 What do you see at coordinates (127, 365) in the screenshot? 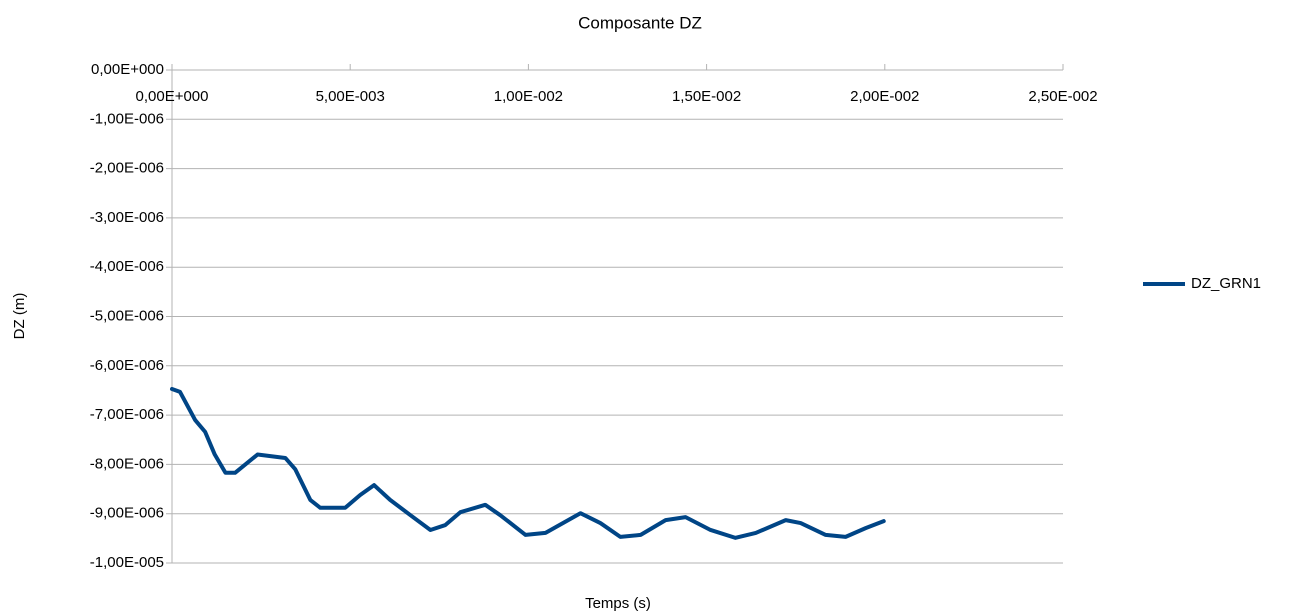
I see `y-tick-label: -6,00E-006` at bounding box center [127, 365].